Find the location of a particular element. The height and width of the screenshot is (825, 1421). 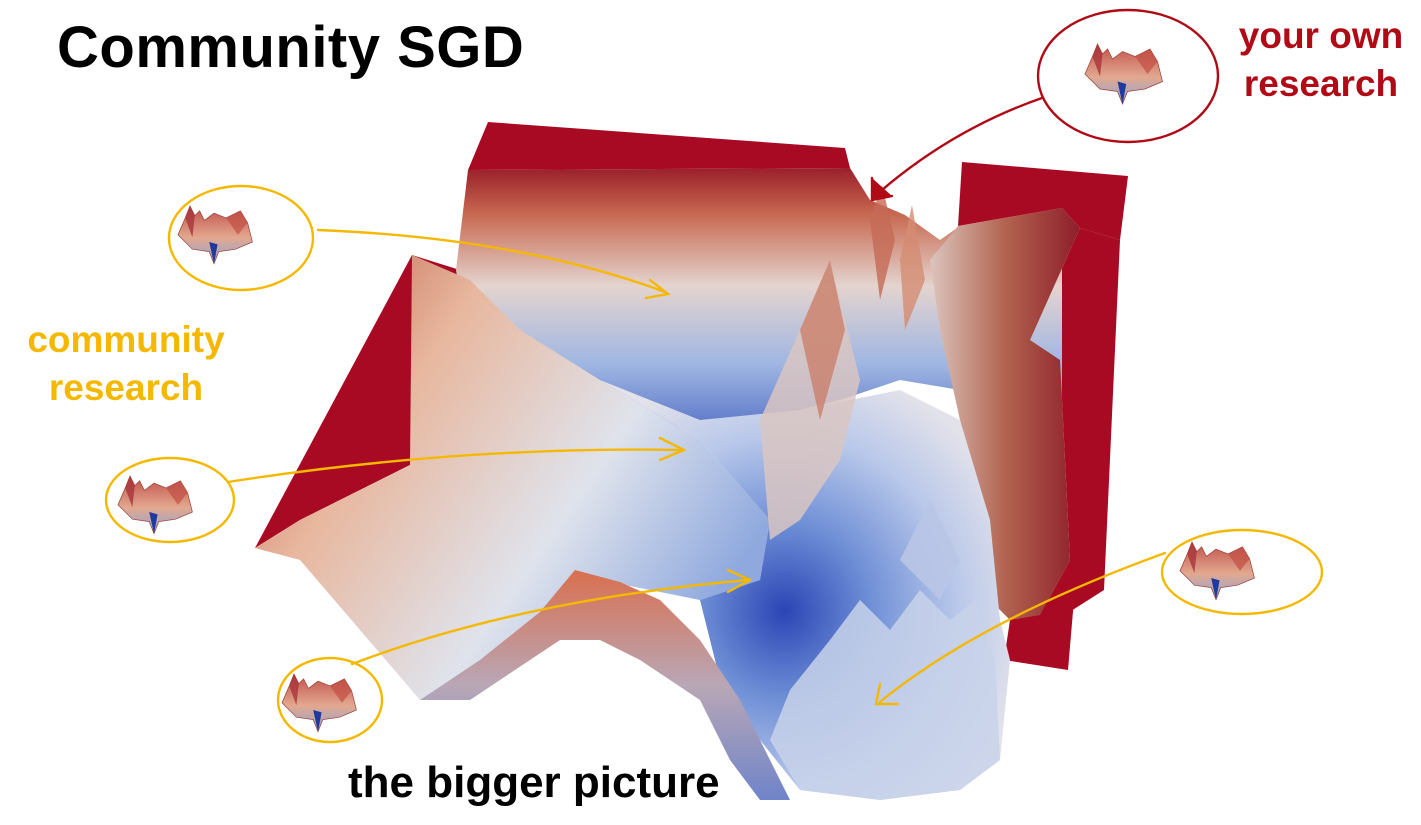

own-research-label: your own research is located at coordinates (1321, 60).